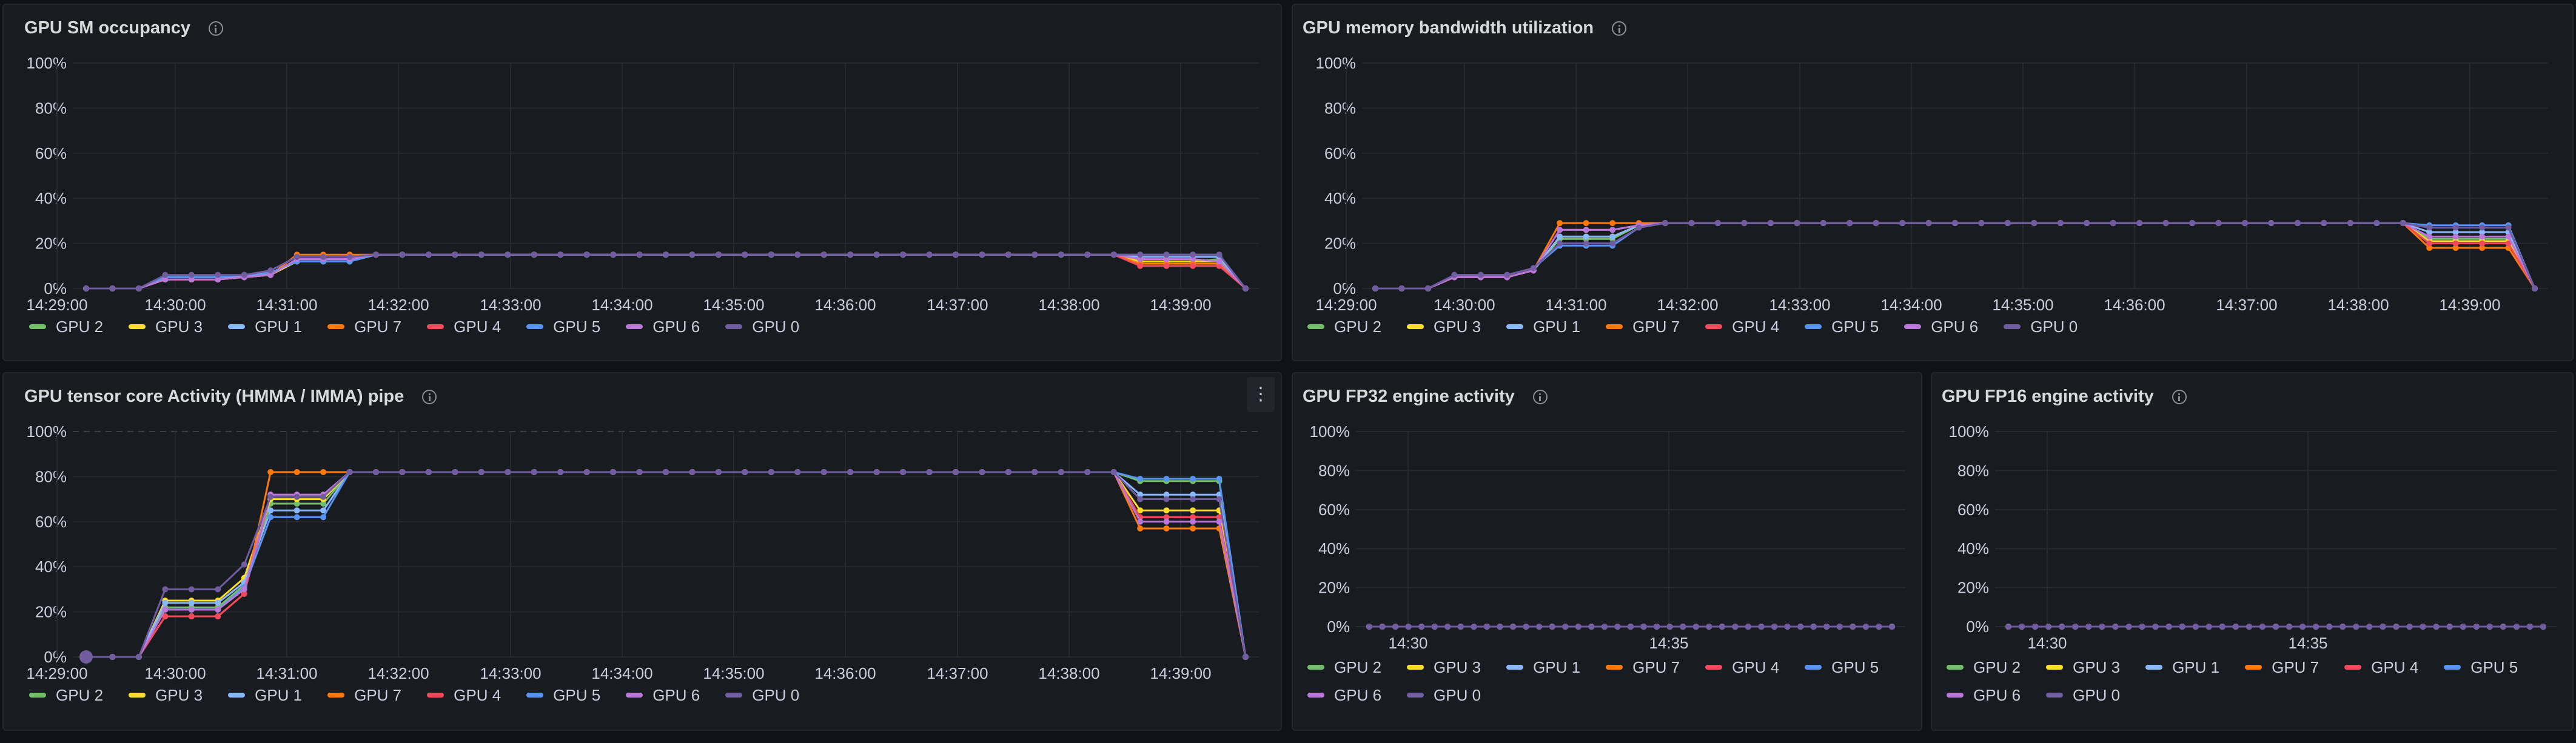 Image resolution: width=2576 pixels, height=743 pixels. Describe the element at coordinates (1261, 394) in the screenshot. I see `panel-menu-icon: ⋮` at that location.